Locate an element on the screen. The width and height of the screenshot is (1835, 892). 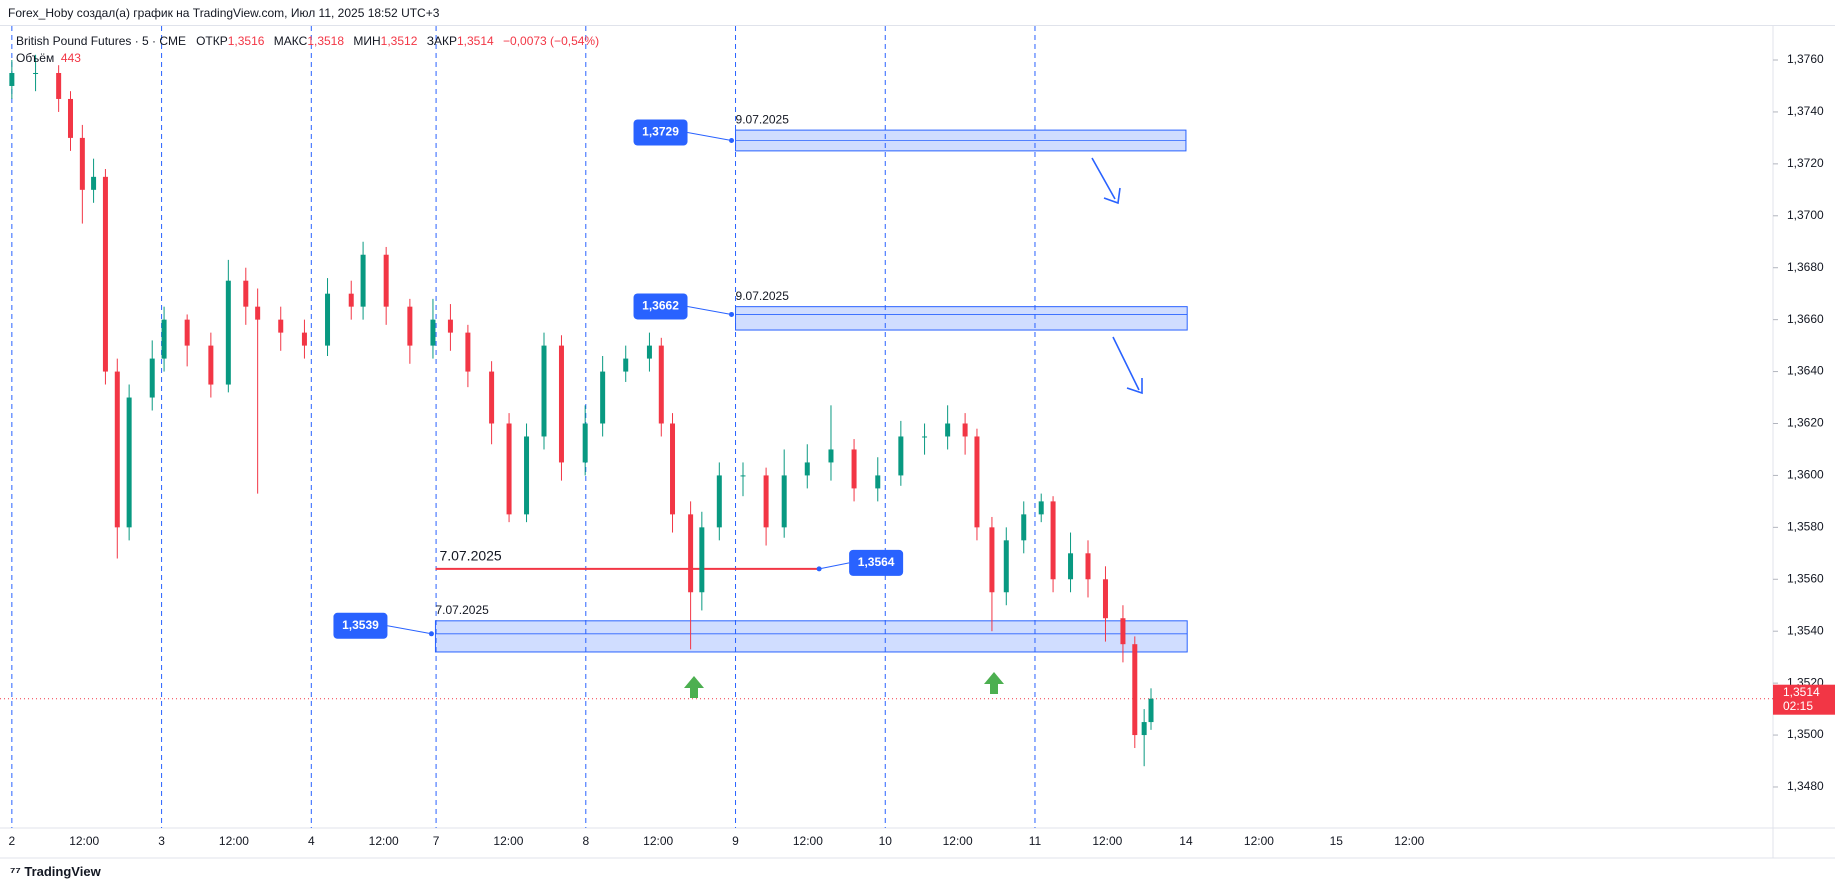
ohlc-value: 1,3514 is located at coordinates (475, 41).